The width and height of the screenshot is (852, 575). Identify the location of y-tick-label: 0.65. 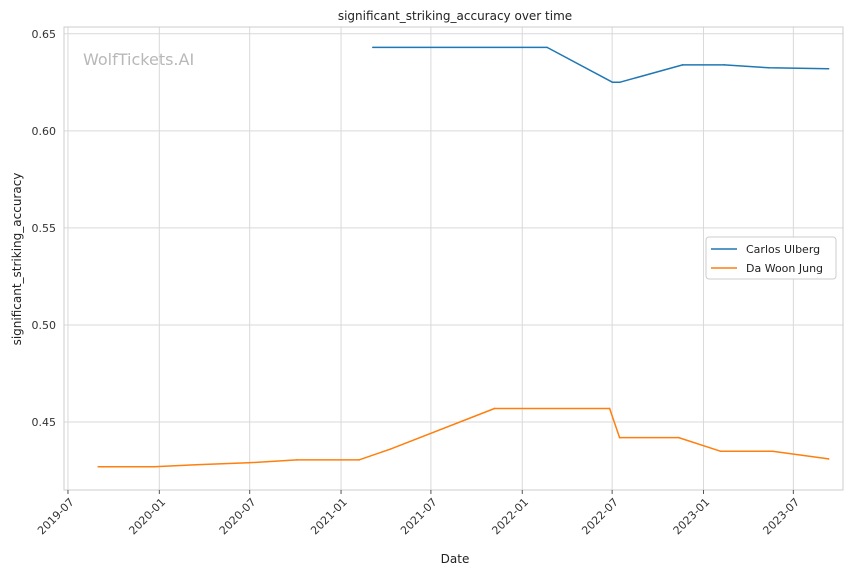
(44, 34).